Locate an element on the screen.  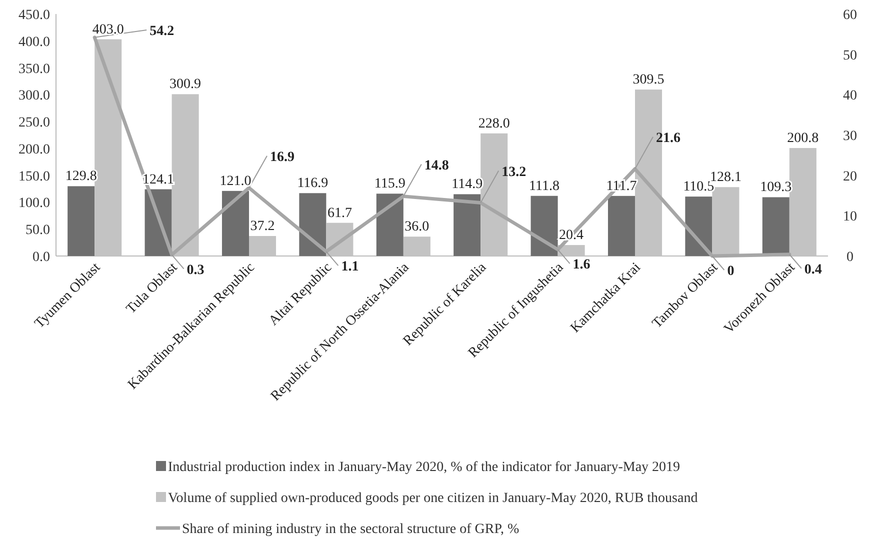
y-tick-label: 400.0 is located at coordinates (34, 42).